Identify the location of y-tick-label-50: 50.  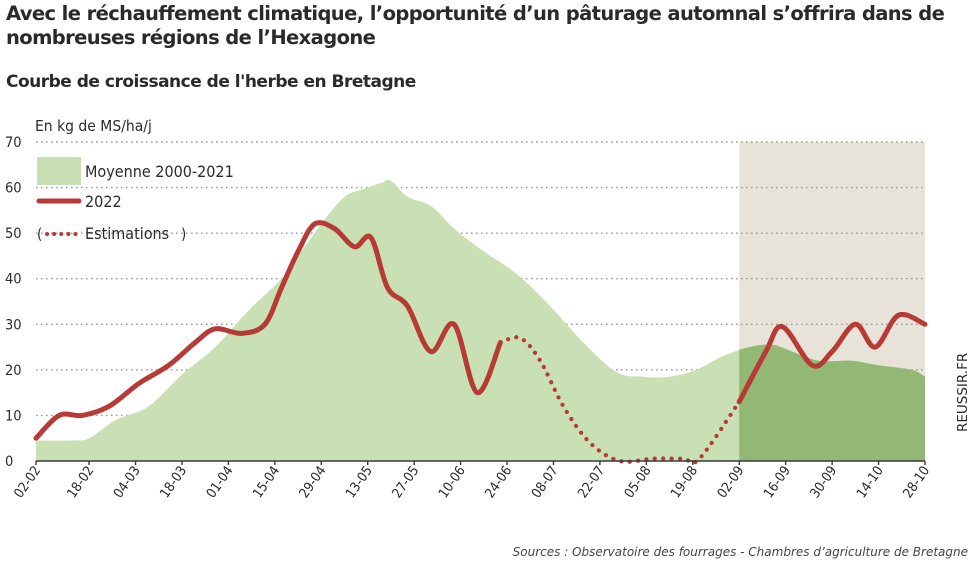
(13, 234).